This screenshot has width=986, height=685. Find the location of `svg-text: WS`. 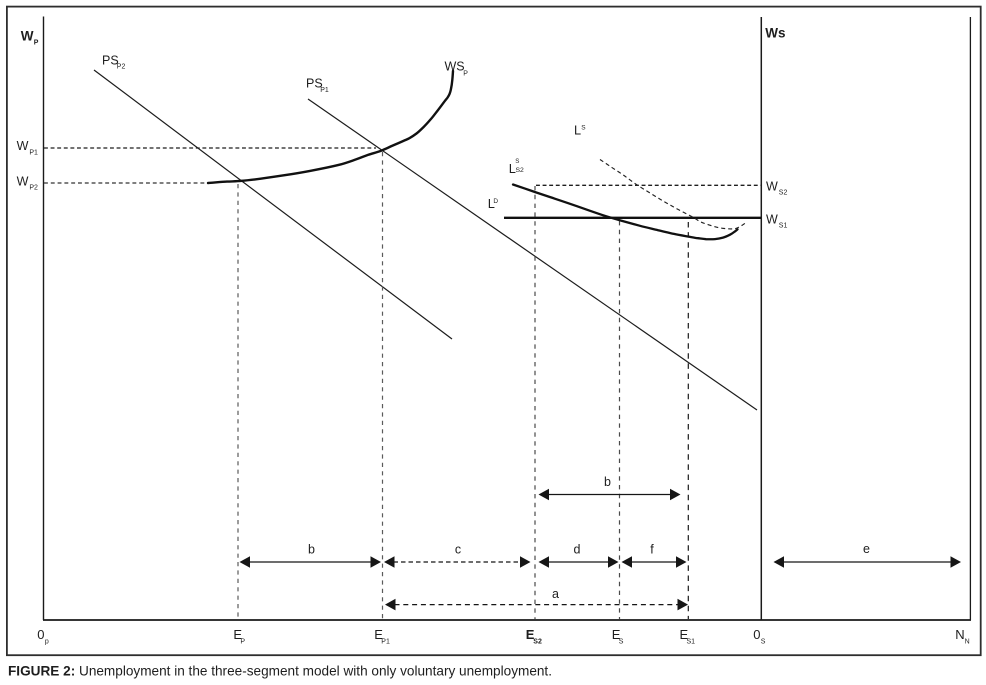

svg-text: WS is located at coordinates (455, 67).